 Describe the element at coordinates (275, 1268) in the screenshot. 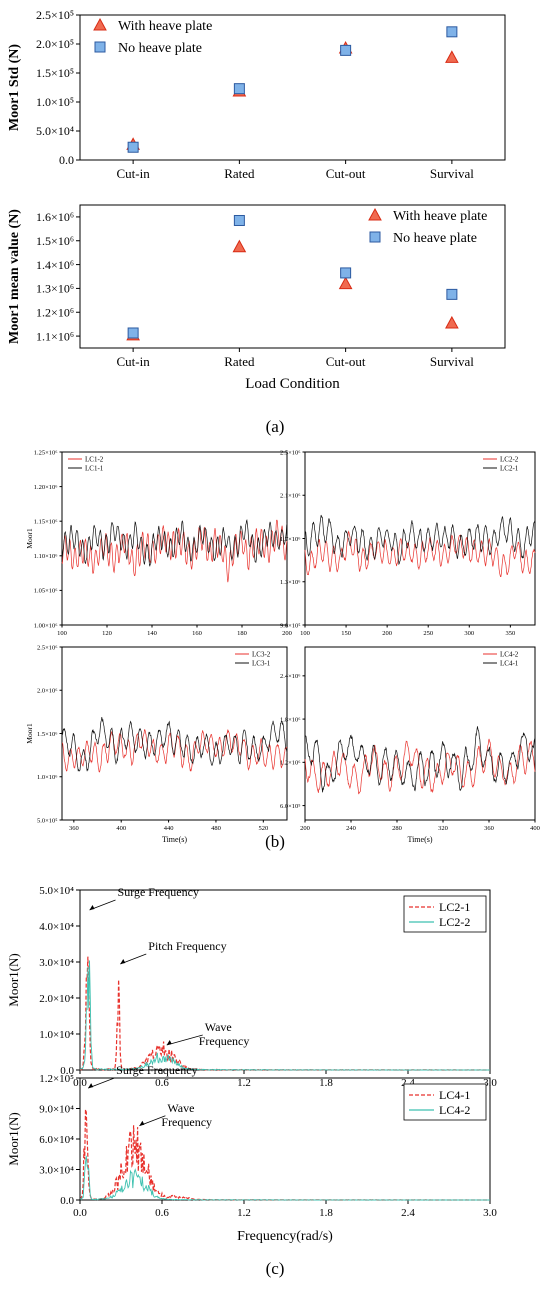

I see `panel-label-c: (c)` at that location.